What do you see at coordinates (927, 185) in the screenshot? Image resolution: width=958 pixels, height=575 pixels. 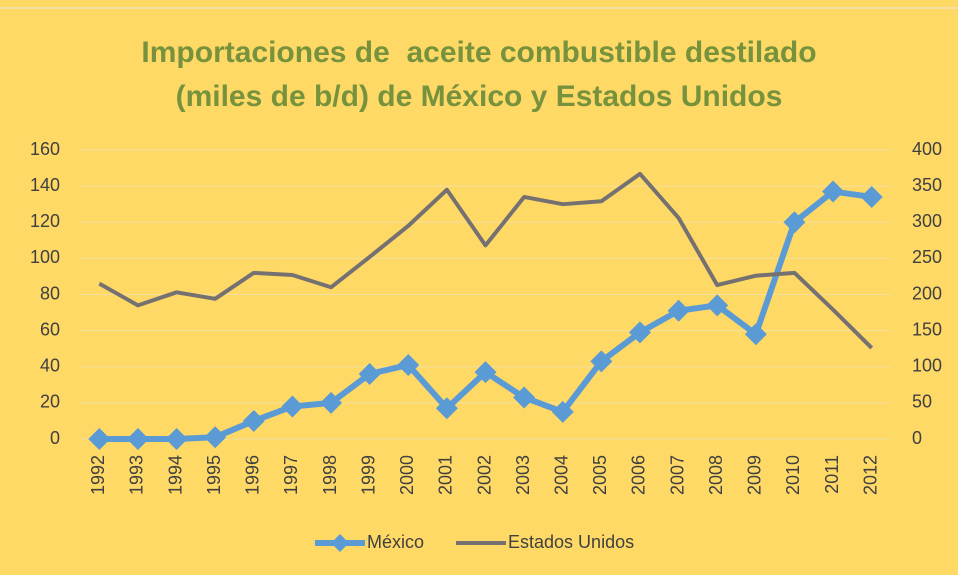 I see `y2-tick-label: 350` at bounding box center [927, 185].